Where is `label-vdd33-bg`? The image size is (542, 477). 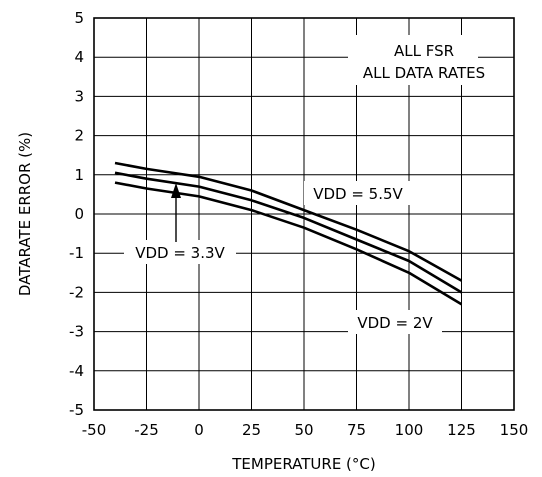 label-vdd33-bg is located at coordinates (180, 252).